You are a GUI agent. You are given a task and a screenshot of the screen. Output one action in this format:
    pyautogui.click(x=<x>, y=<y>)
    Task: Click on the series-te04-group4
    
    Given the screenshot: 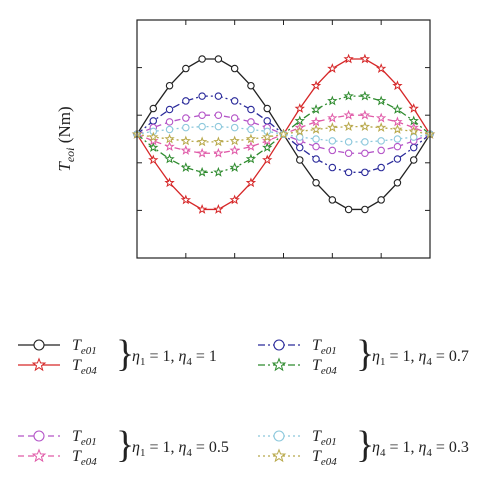 What is the action you would take?
    pyautogui.click(x=283, y=134)
    